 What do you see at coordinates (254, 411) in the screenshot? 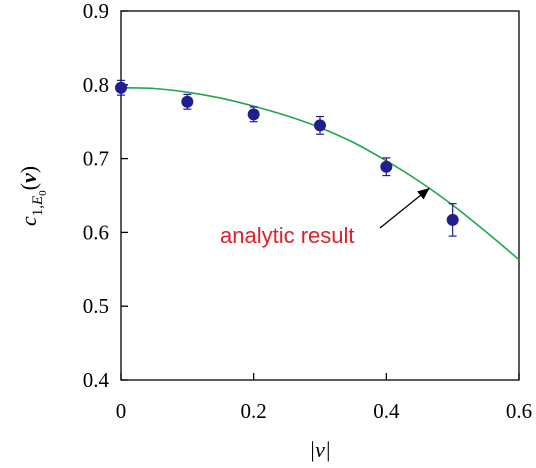
I see `x-tick-label: 0.2` at bounding box center [254, 411].